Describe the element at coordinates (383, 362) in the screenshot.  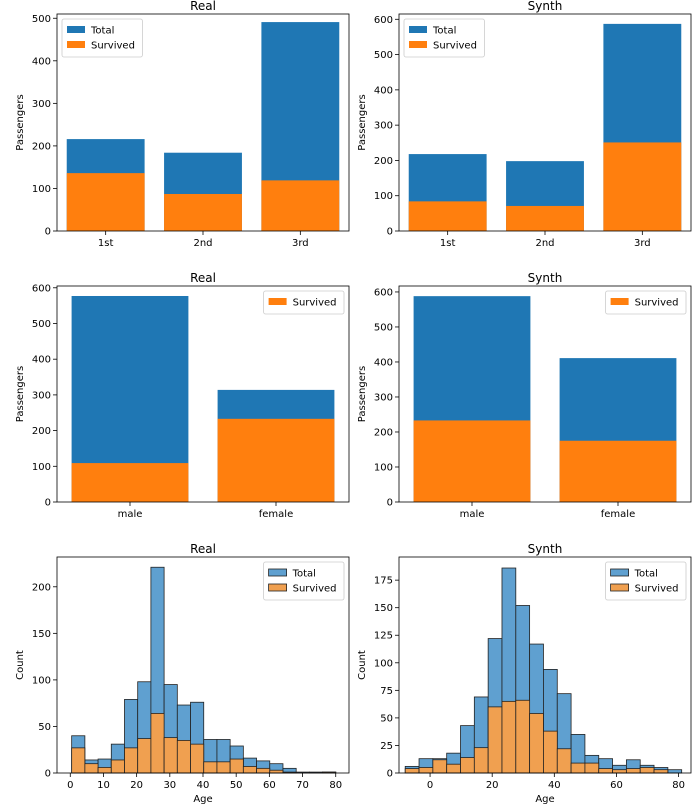
I see `y-tick-label: 400` at that location.